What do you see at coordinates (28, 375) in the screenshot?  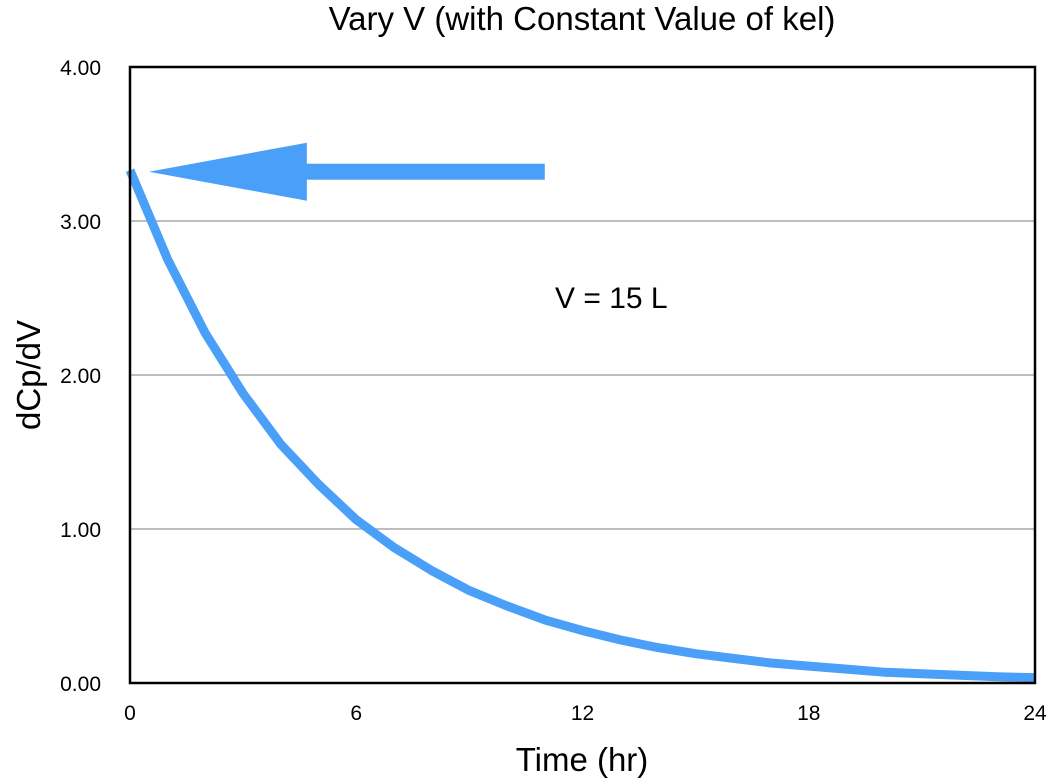 I see `y-axis-label: dCp/dV` at bounding box center [28, 375].